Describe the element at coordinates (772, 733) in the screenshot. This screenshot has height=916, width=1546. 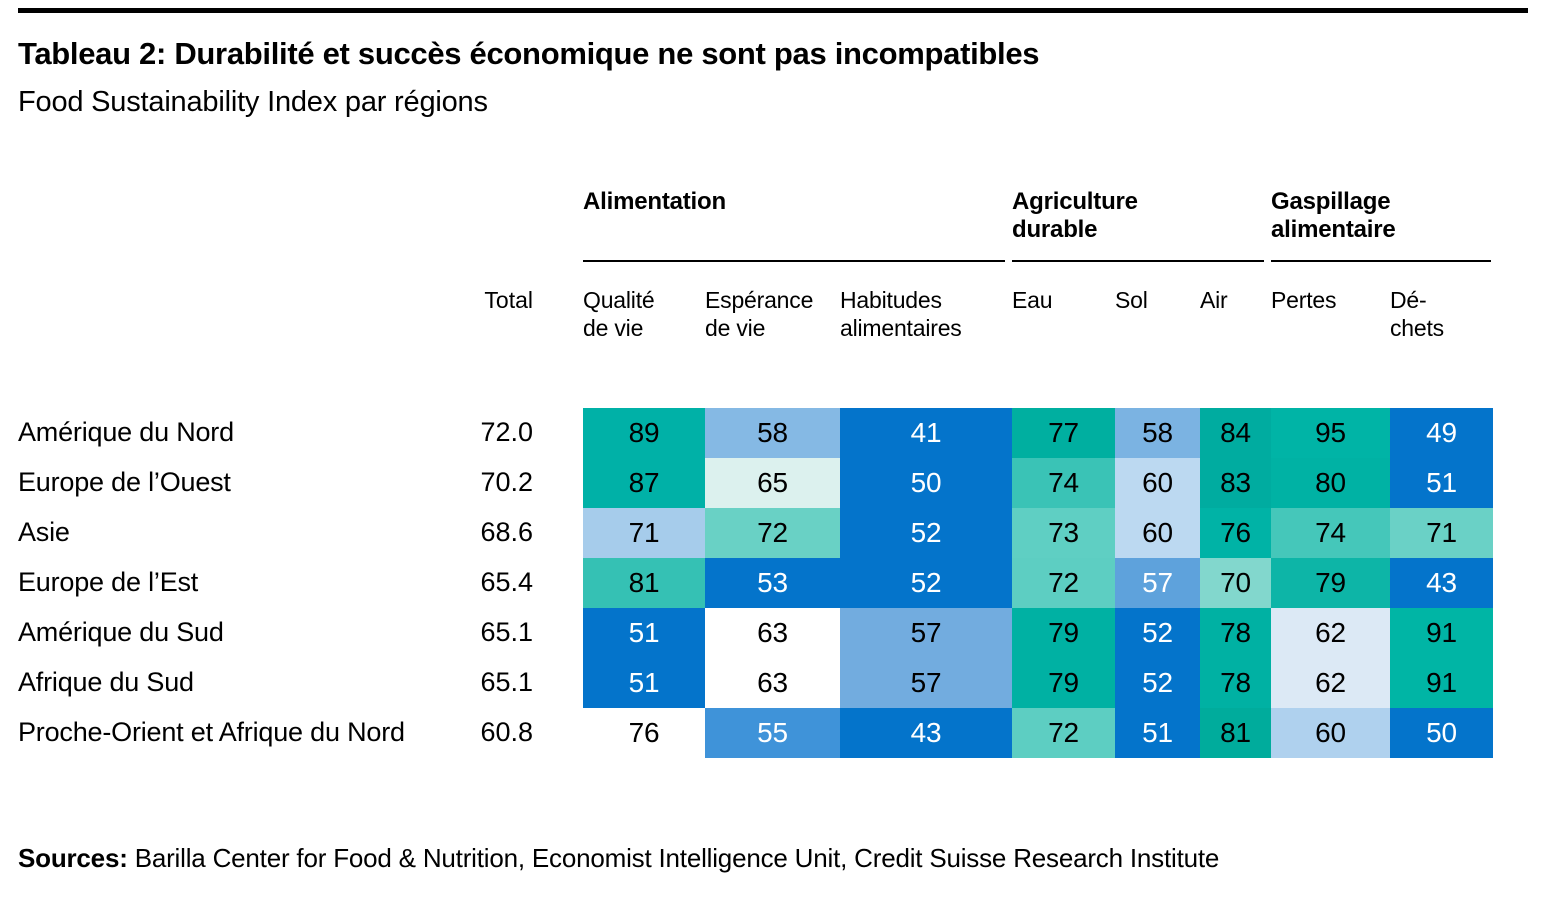
I see `heatmap-cell: 55` at that location.